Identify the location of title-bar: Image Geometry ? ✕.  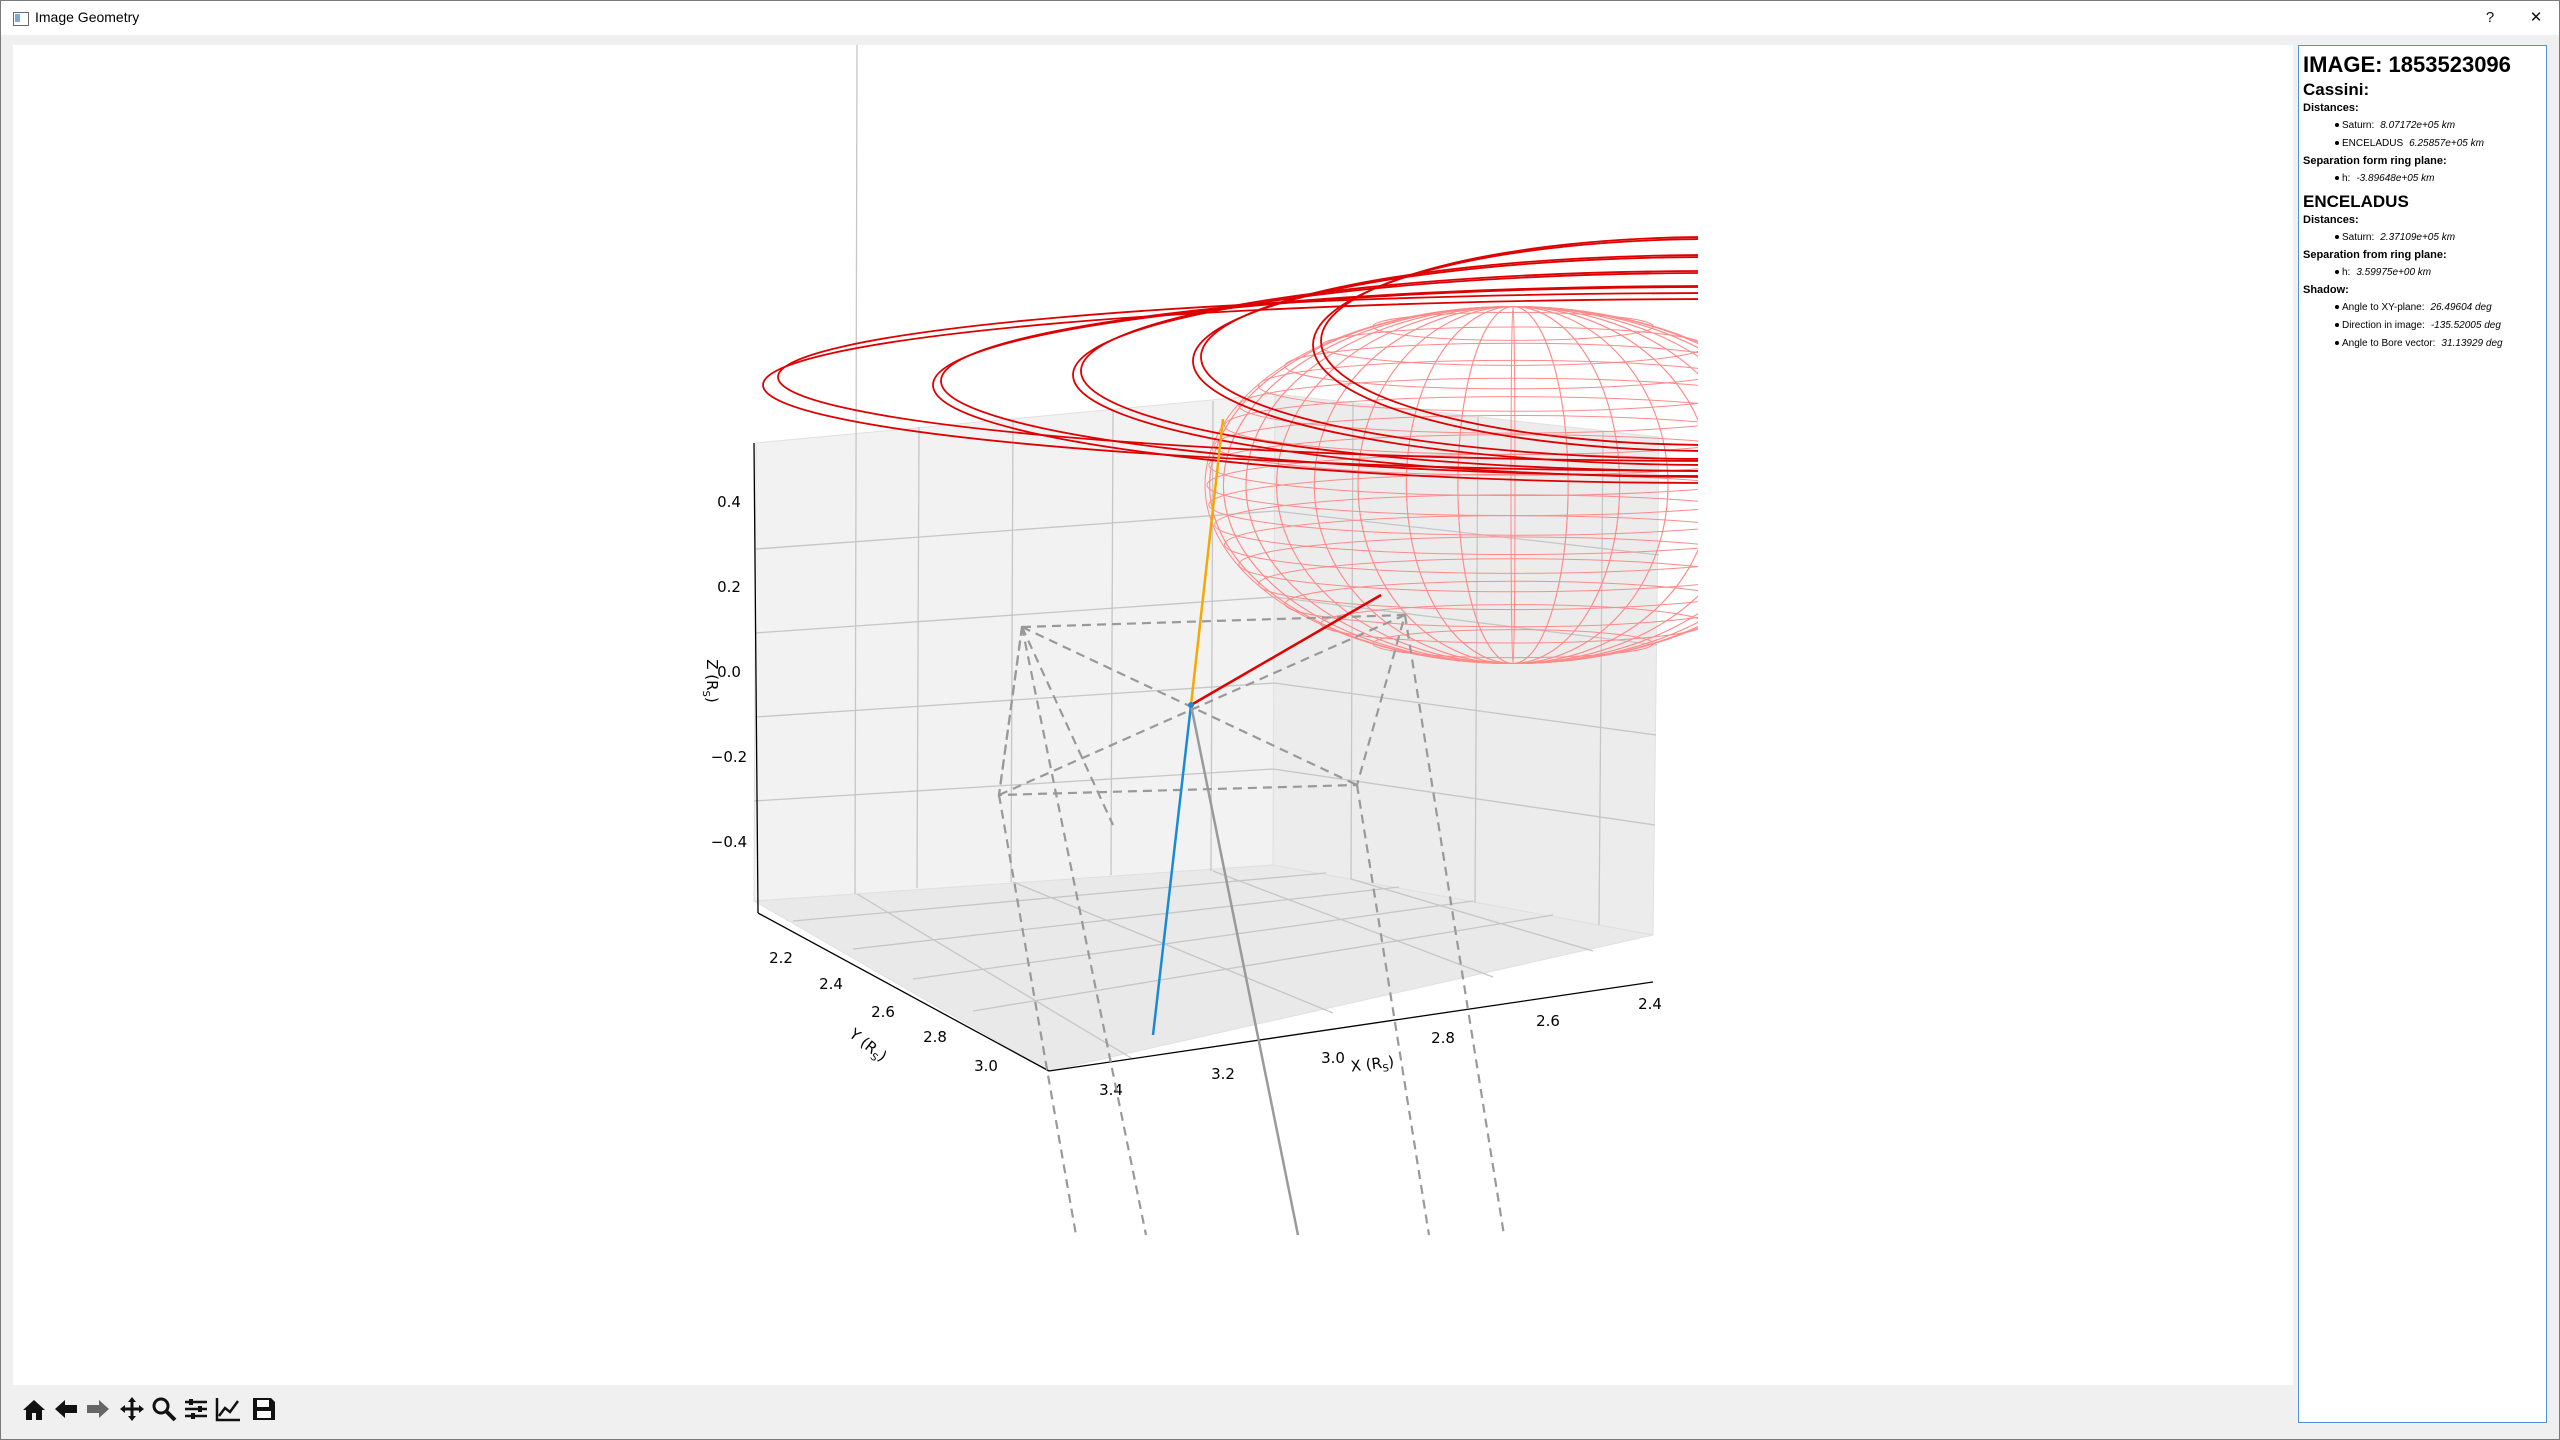
(1280, 18).